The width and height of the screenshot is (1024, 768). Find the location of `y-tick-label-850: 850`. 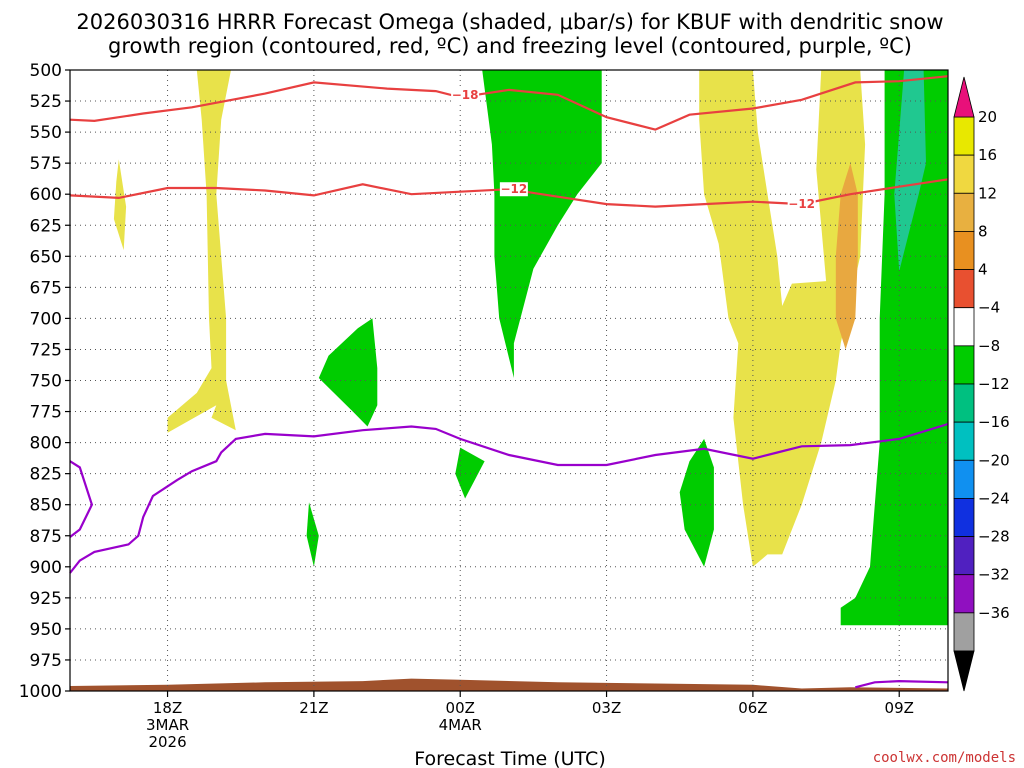

y-tick-label-850: 850 is located at coordinates (46, 506).